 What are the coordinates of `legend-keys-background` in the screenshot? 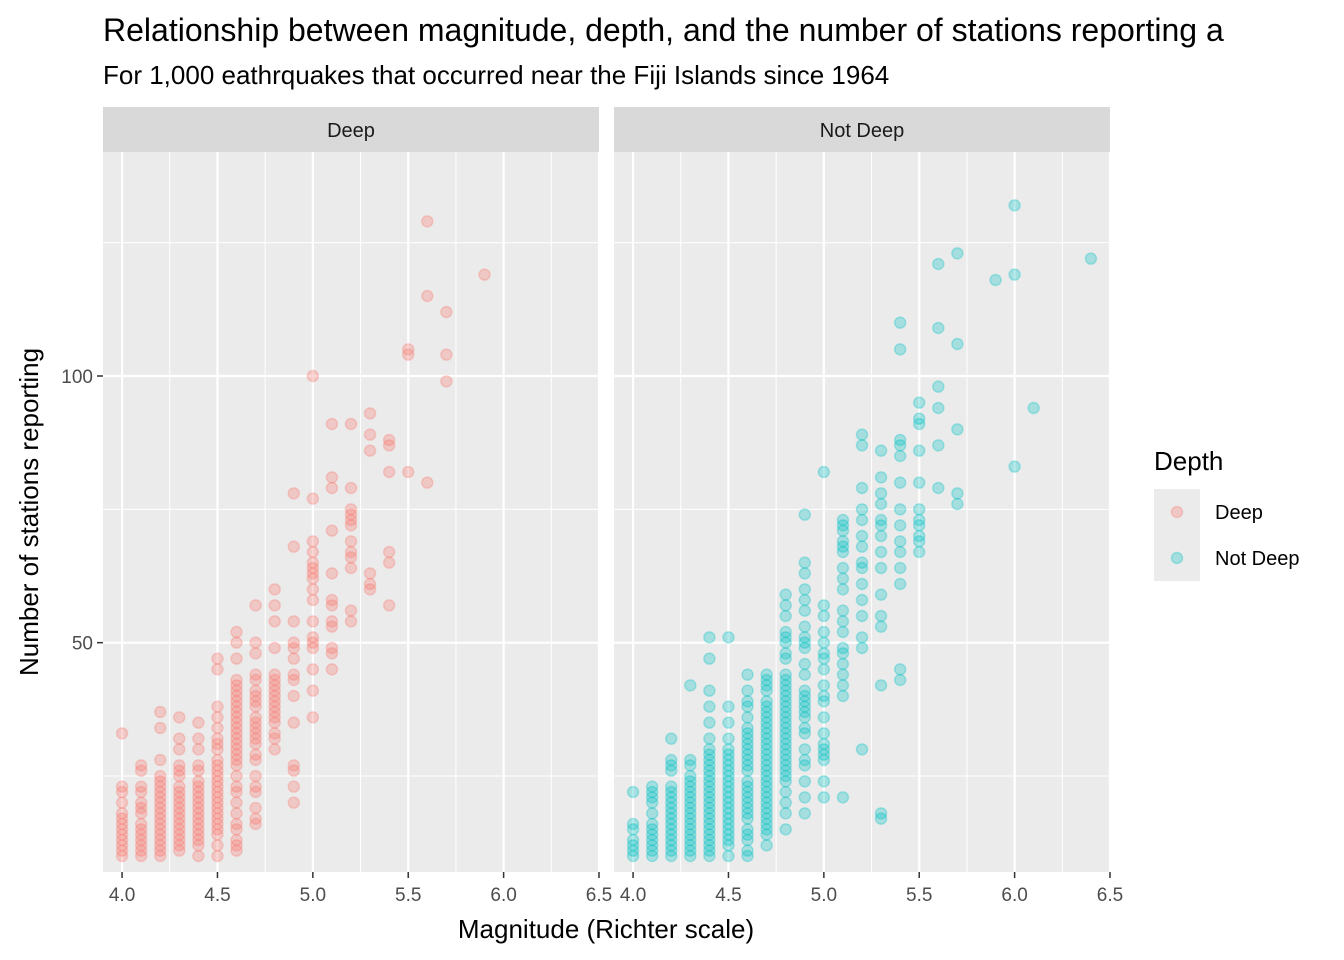 It's located at (1177, 535).